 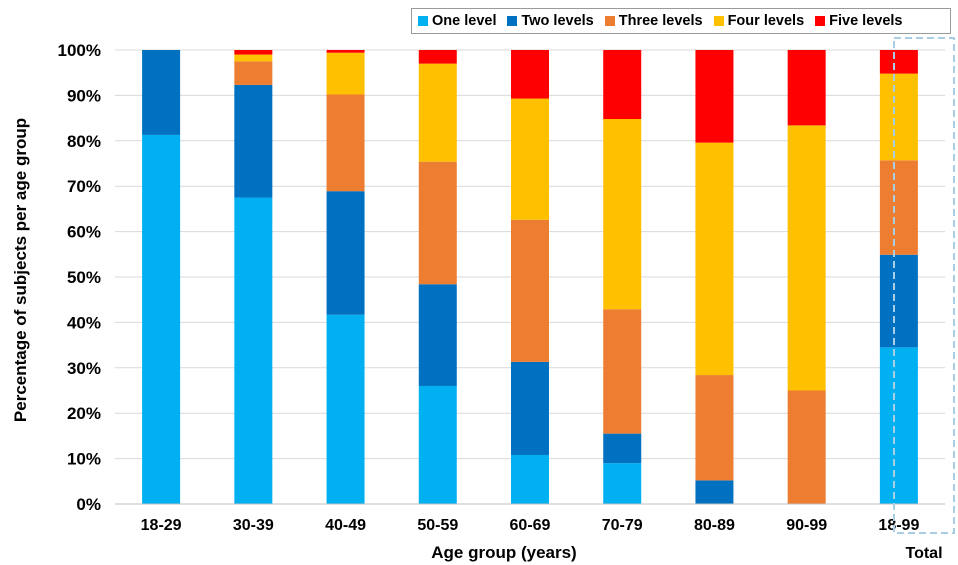 I want to click on legend-item: Four levels, so click(x=759, y=21).